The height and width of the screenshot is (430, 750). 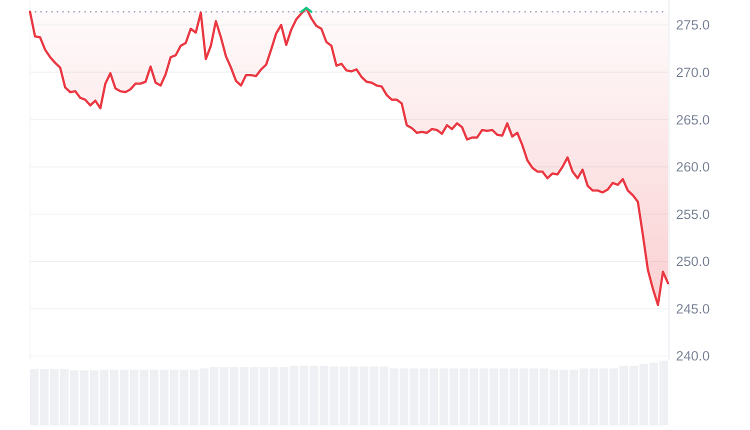 I want to click on y-tick-label: 250.0, so click(x=693, y=262).